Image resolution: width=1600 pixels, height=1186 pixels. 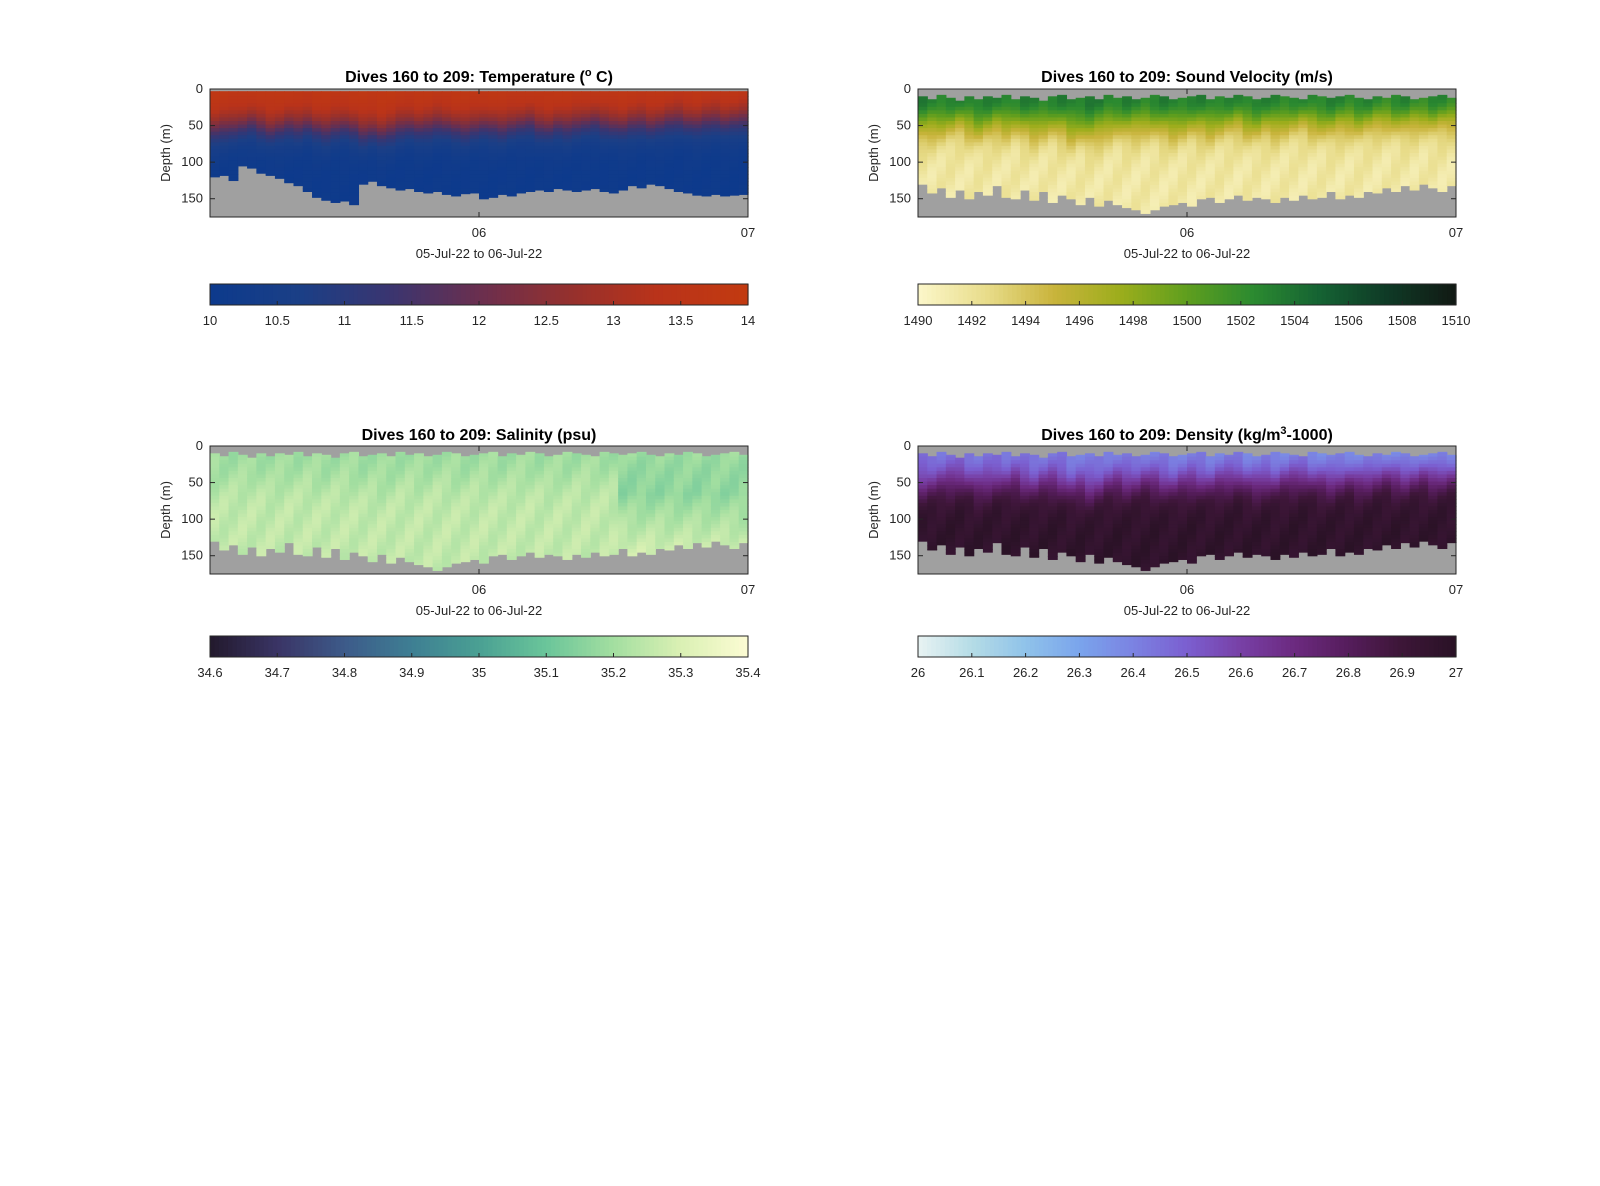 I want to click on colorbar-tick-label: 1490, so click(x=918, y=320).